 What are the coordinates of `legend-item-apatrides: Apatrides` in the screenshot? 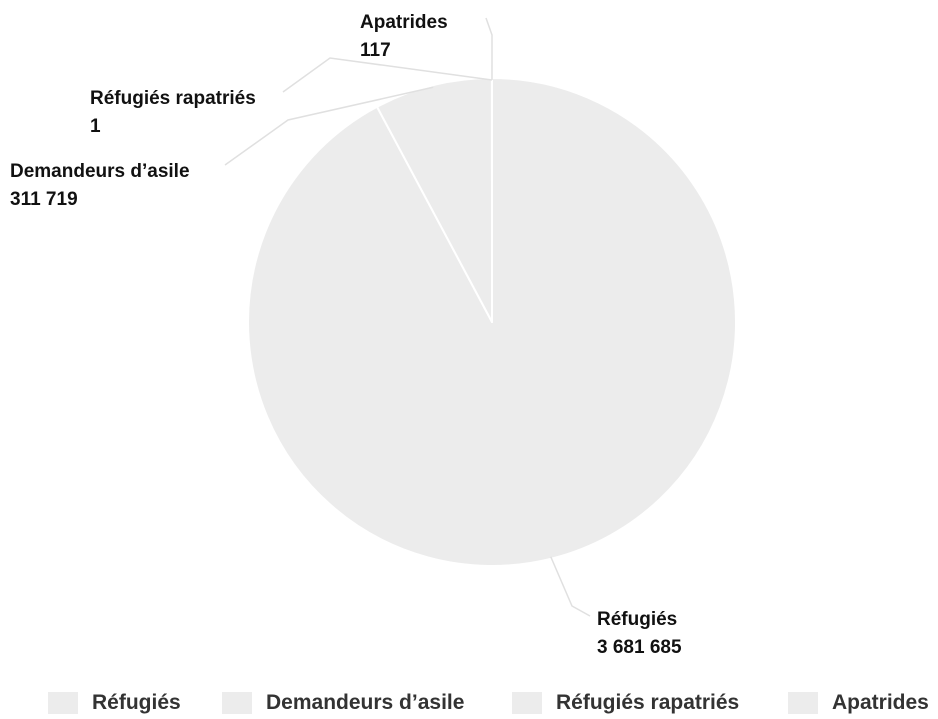 It's located at (858, 702).